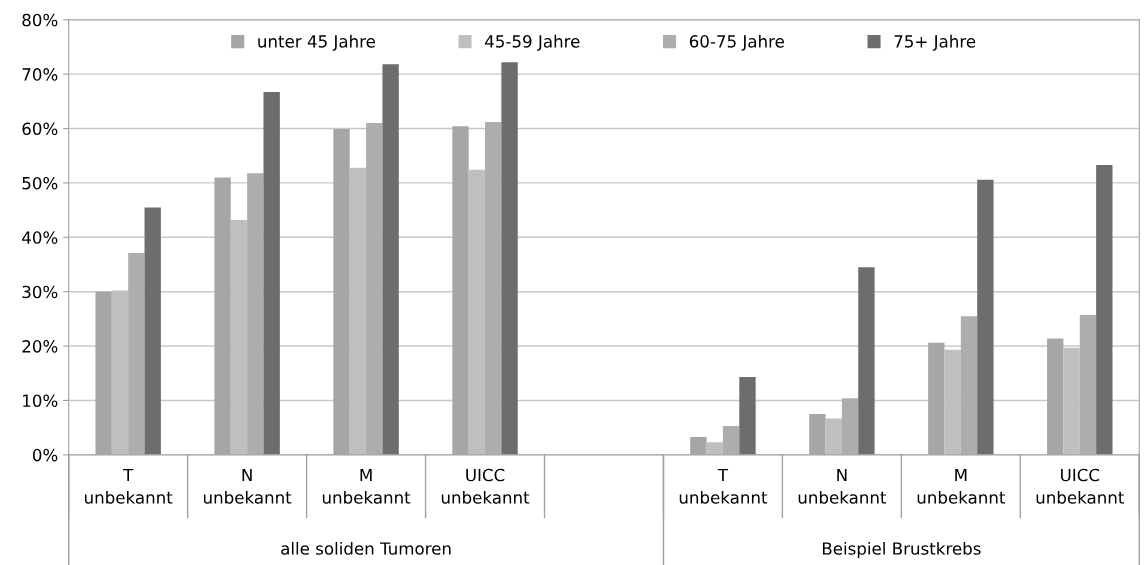 This screenshot has width=1145, height=565. Describe the element at coordinates (40, 183) in the screenshot. I see `y-tick-label: 50%` at that location.